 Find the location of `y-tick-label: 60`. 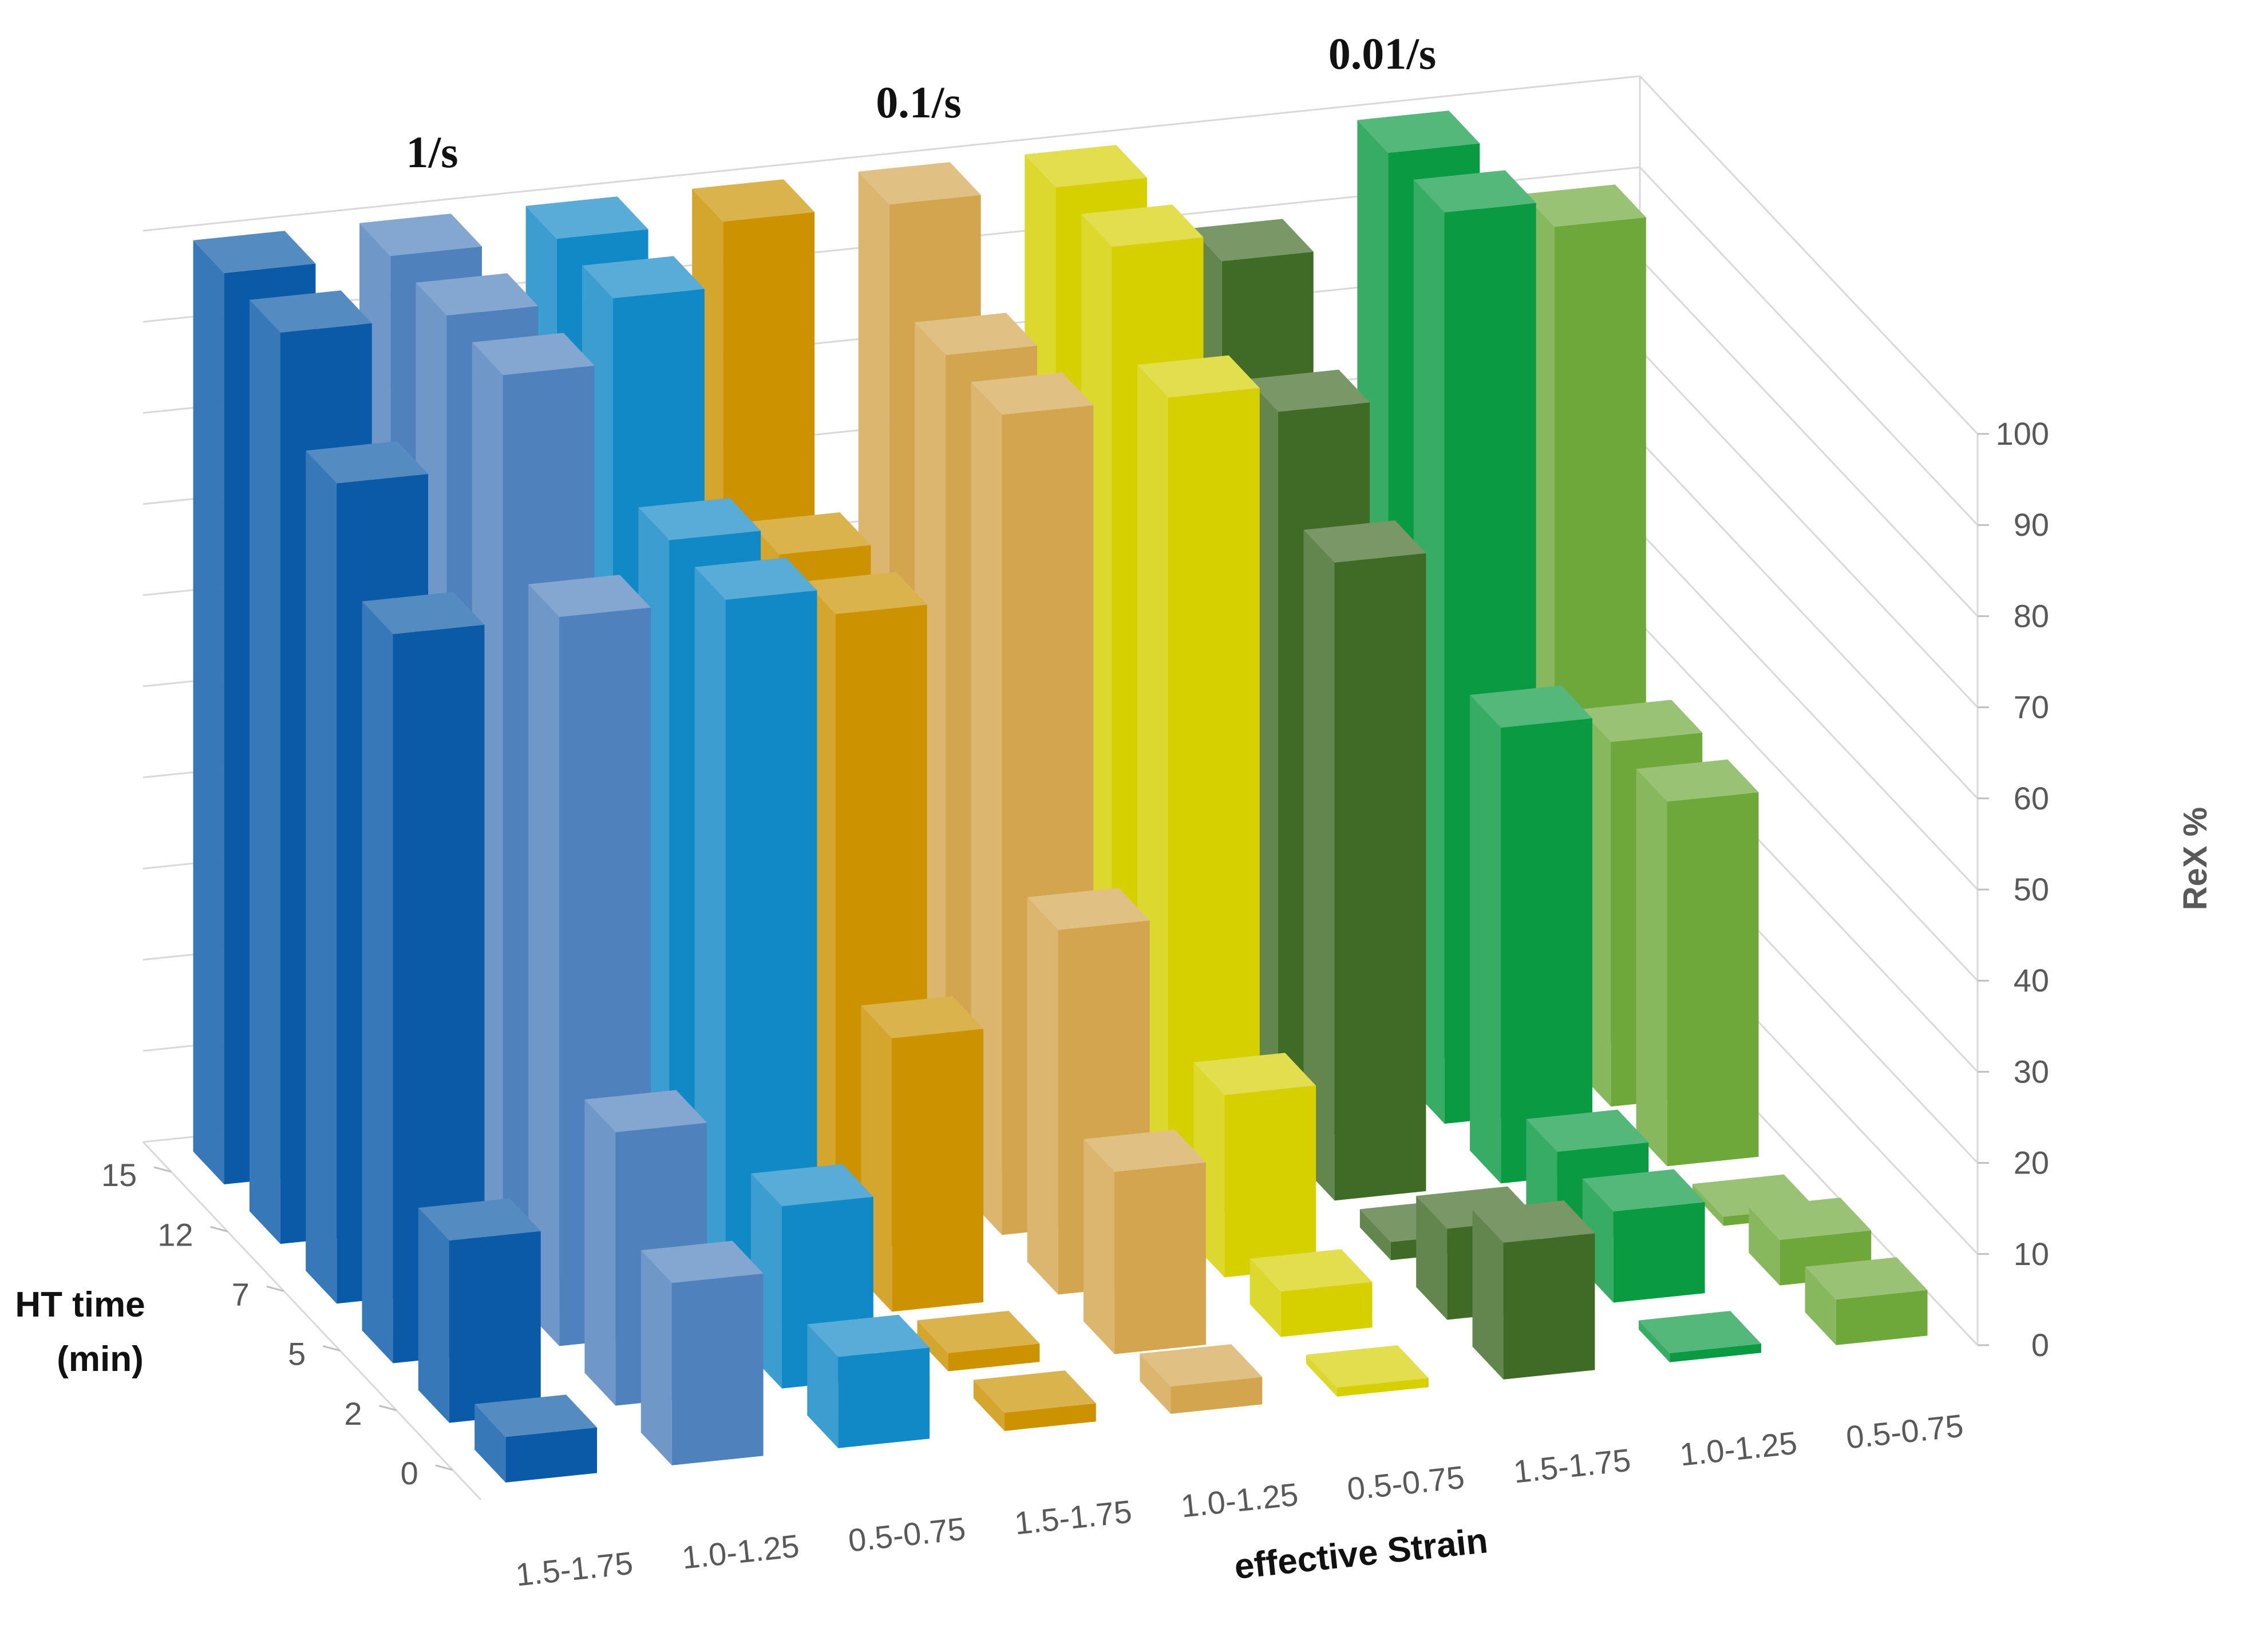

y-tick-label: 60 is located at coordinates (2031, 798).